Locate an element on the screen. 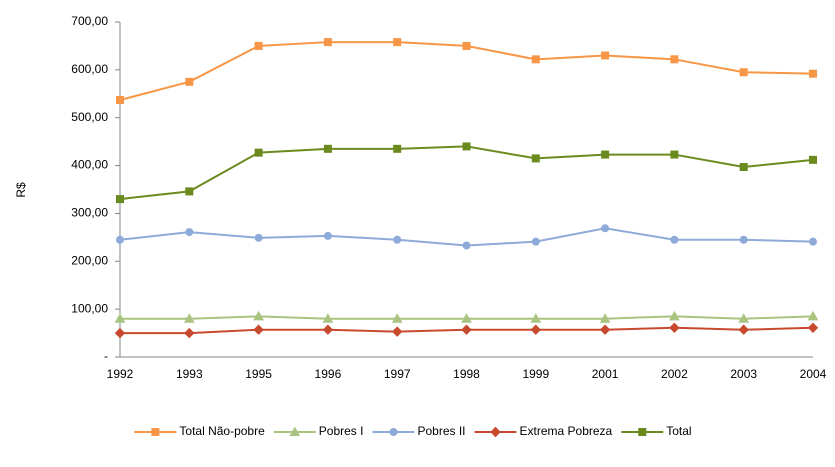 This screenshot has width=835, height=467. y-tick-label: 200,00 is located at coordinates (89, 260).